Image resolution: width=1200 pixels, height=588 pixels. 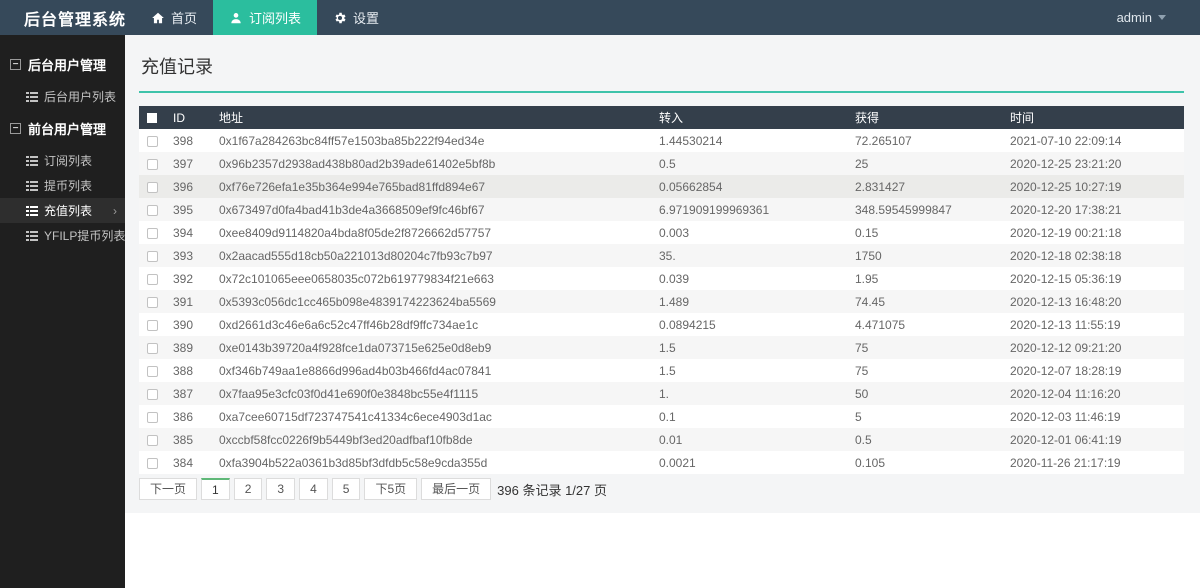 I want to click on cell-time: 2020-12-20 17:38:21, so click(x=1093, y=209).